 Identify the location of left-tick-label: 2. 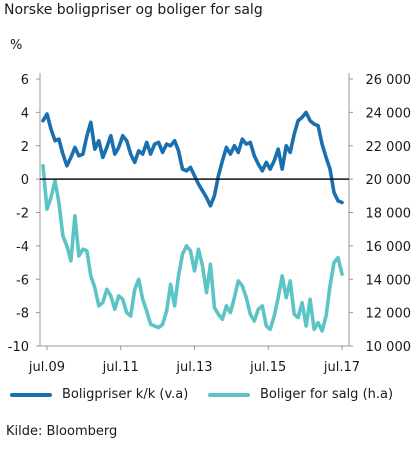
(25, 147).